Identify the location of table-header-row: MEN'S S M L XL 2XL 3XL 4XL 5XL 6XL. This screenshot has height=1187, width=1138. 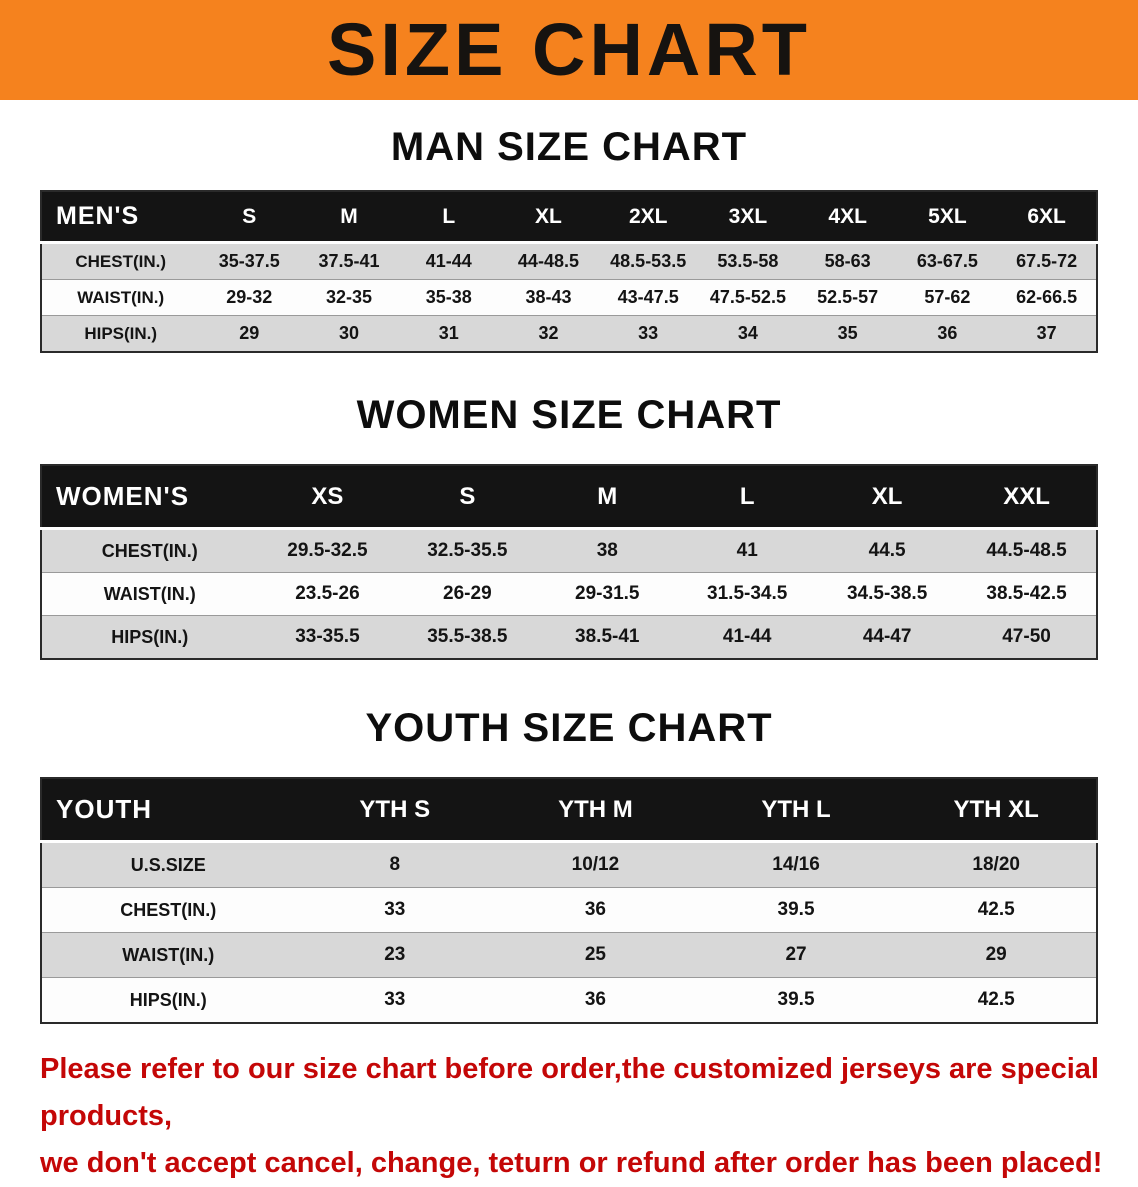
(569, 217).